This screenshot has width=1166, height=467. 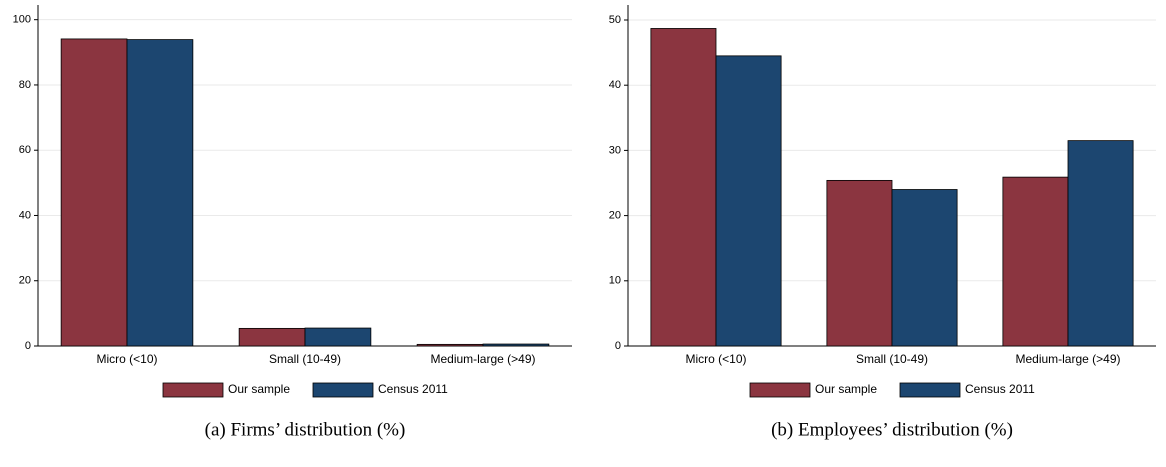 I want to click on y-tick-label: 100, so click(x=22, y=20).